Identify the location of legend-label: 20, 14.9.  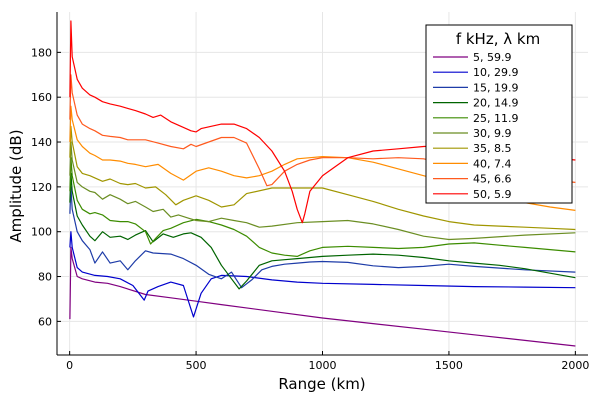
(495, 103).